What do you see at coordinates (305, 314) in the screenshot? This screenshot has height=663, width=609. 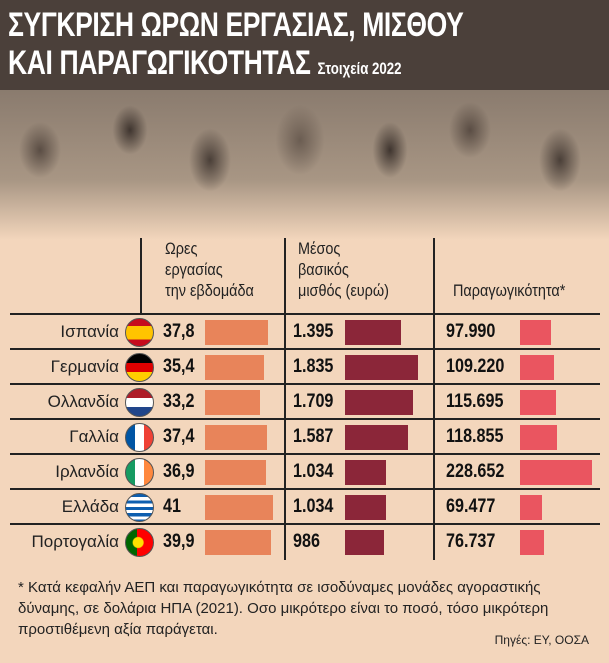 I see `header-rule` at bounding box center [305, 314].